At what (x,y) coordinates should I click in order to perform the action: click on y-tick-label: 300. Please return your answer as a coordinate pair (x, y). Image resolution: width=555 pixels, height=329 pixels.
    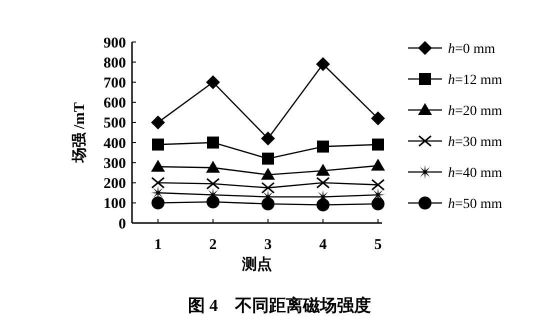
    Looking at the image, I should click on (115, 164).